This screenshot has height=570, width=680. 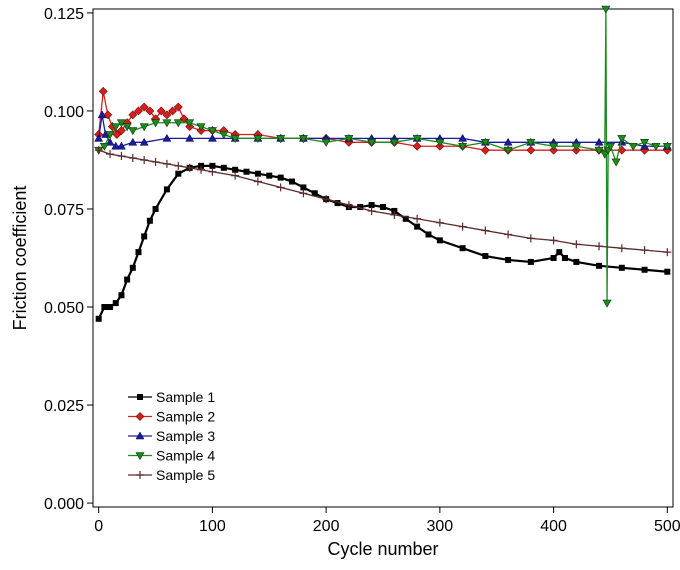 What do you see at coordinates (20, 258) in the screenshot?
I see `y-axis-title: Friction coefficient` at bounding box center [20, 258].